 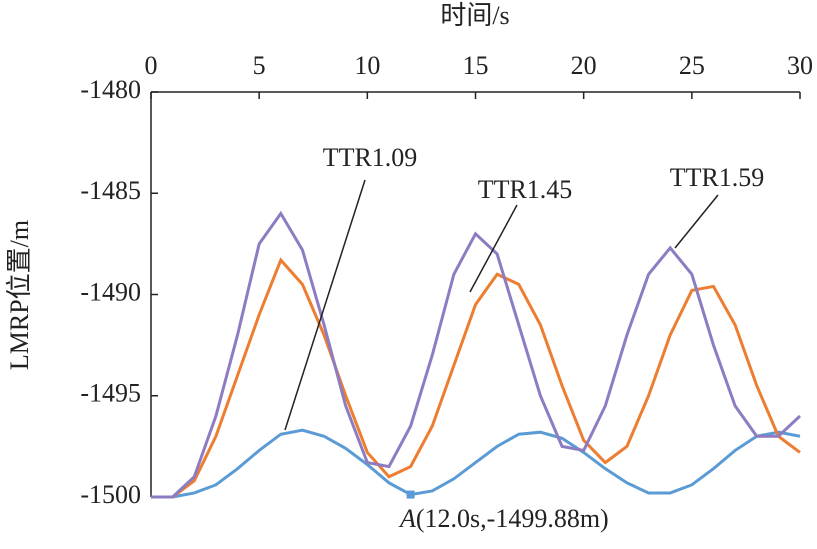 I want to click on series-line, so click(x=476, y=463).